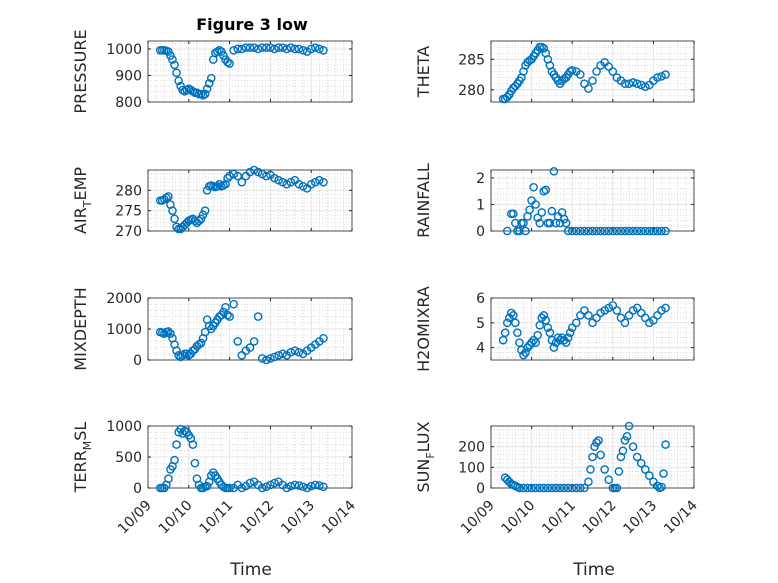  What do you see at coordinates (250, 570) in the screenshot?
I see `x-axis-label-left: Time` at bounding box center [250, 570].